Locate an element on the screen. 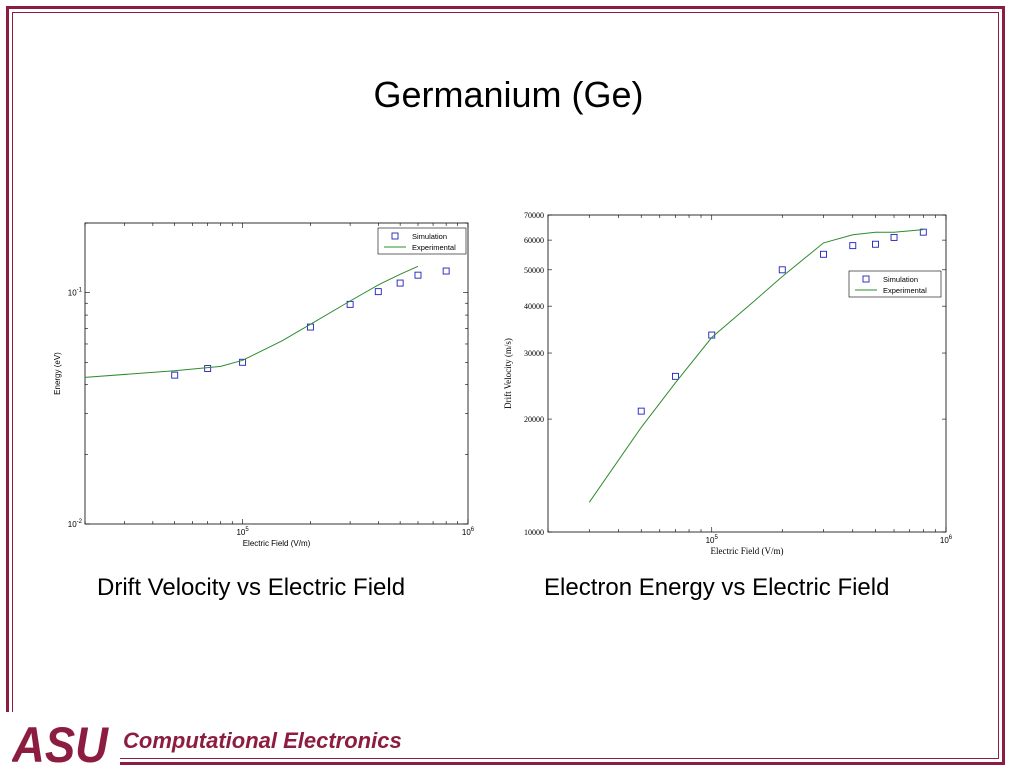 The width and height of the screenshot is (1017, 777). caption-left: Drift Velocity vs Electric Field is located at coordinates (251, 587).